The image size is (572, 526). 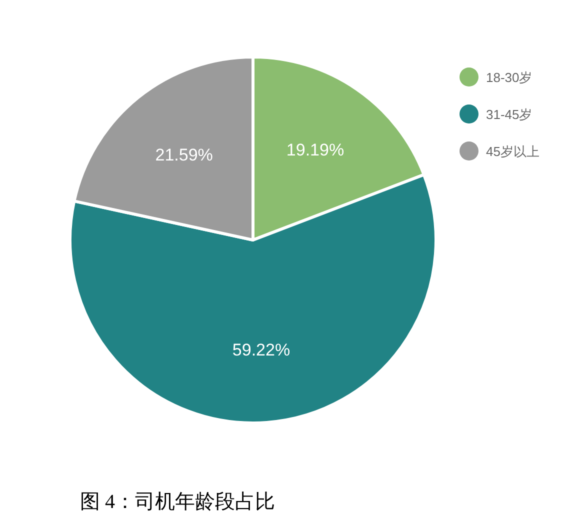 What do you see at coordinates (513, 151) in the screenshot?
I see `legend-label: 45岁以上` at bounding box center [513, 151].